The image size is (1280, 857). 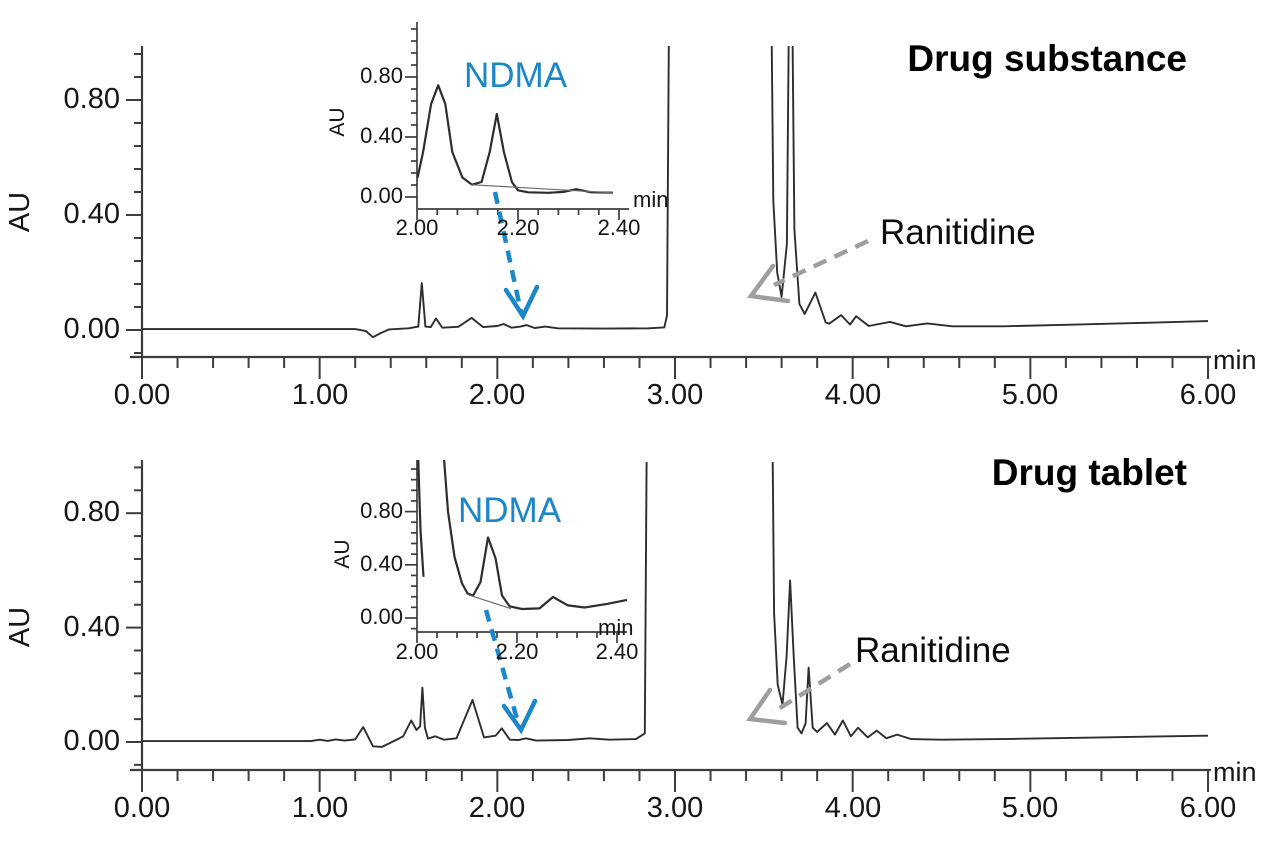 What do you see at coordinates (516, 256) in the screenshot?
I see `ndma-arrow-top` at bounding box center [516, 256].